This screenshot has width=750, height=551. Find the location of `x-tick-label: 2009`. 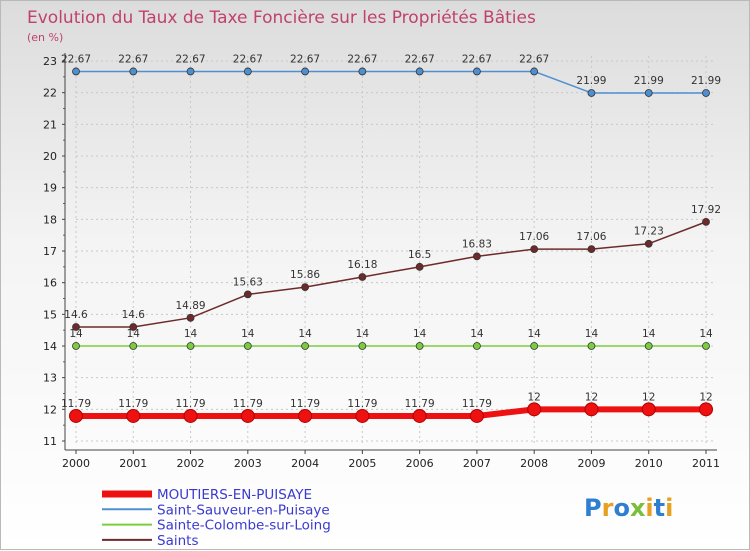

x-tick-label: 2009 is located at coordinates (591, 463).